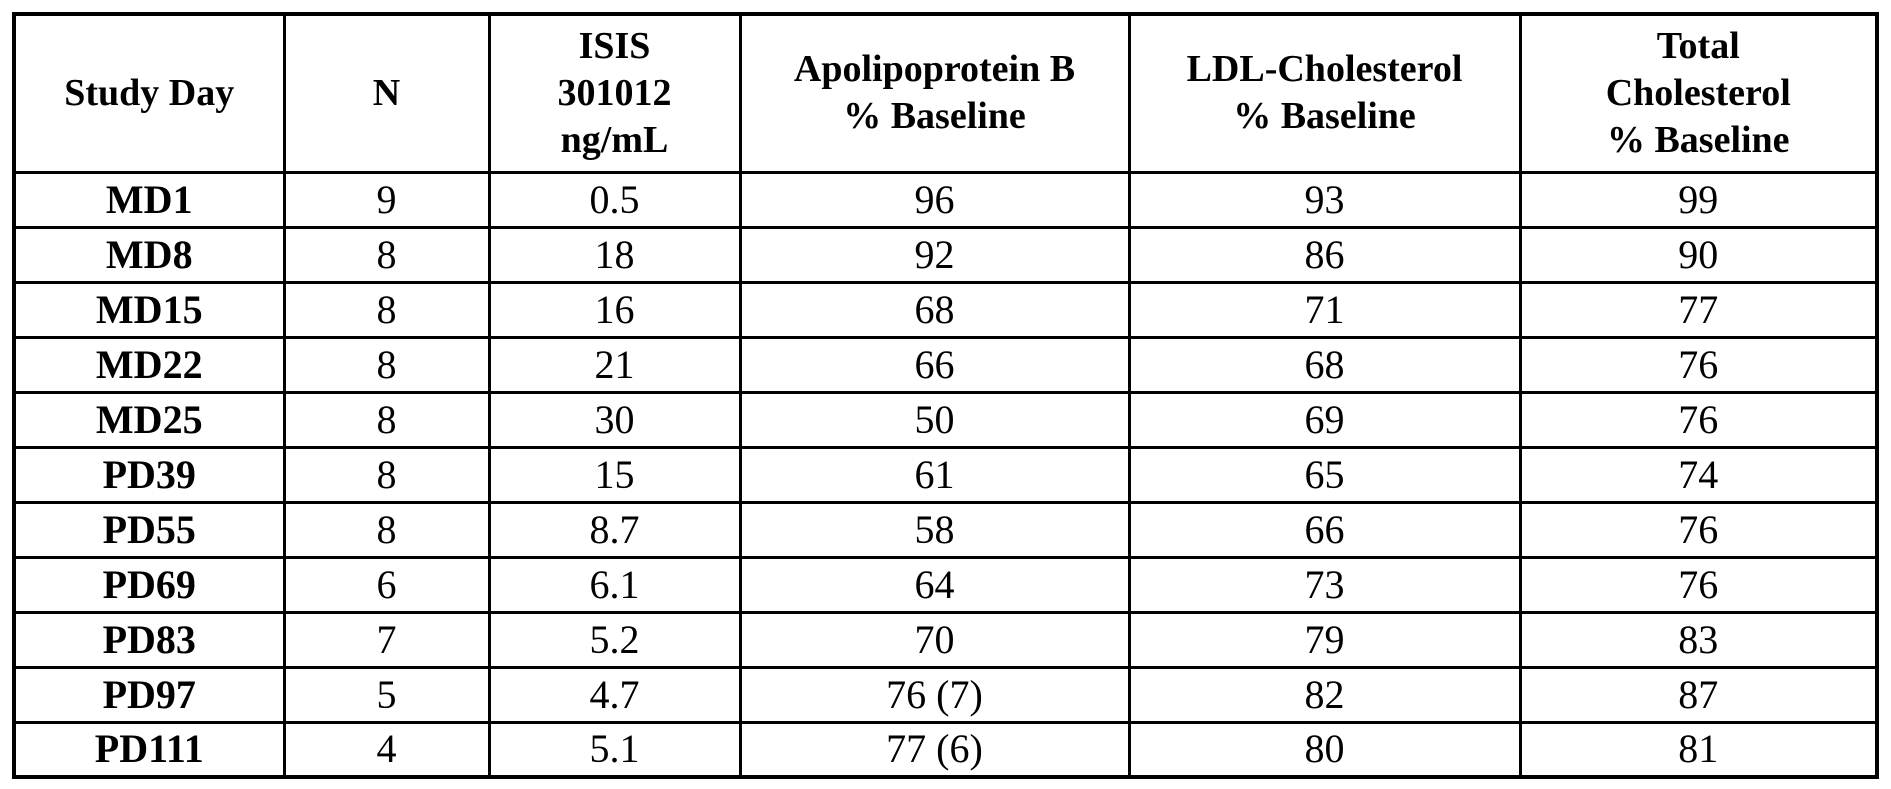 Image resolution: width=1891 pixels, height=789 pixels. I want to click on apob-cell: 70, so click(934, 639).